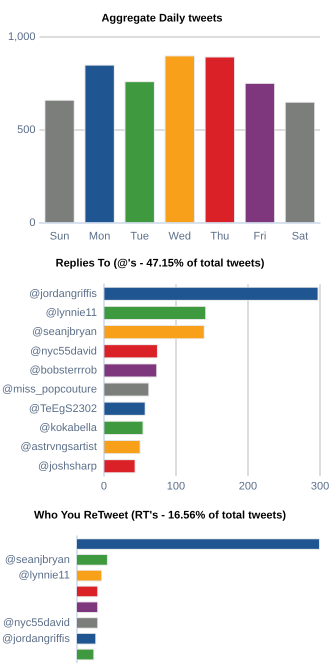 The image size is (334, 671). What do you see at coordinates (26, 130) in the screenshot?
I see `y-tick-label: 500` at bounding box center [26, 130].